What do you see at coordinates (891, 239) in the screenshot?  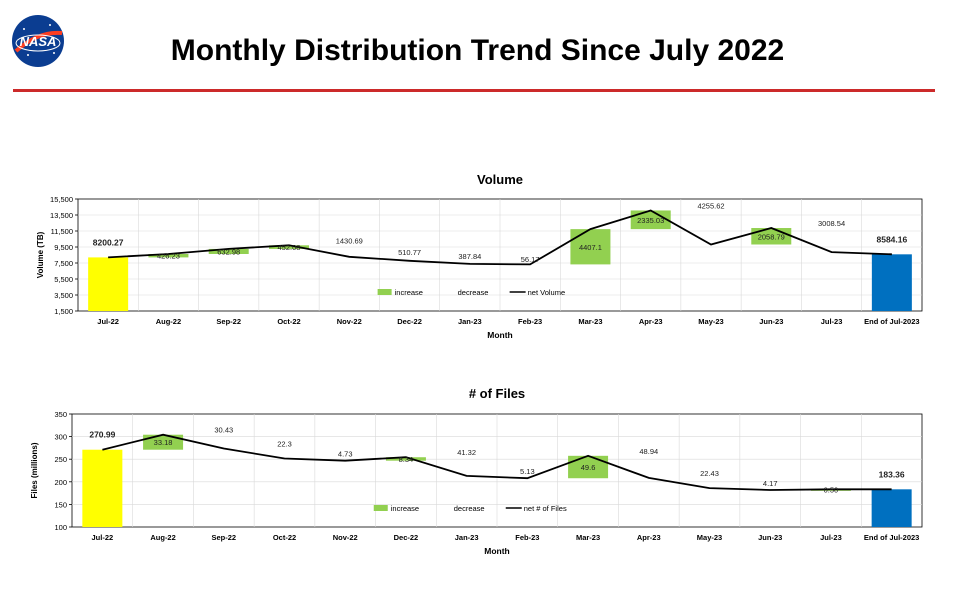 I see `bar-value-label: 8584.16` at bounding box center [891, 239].